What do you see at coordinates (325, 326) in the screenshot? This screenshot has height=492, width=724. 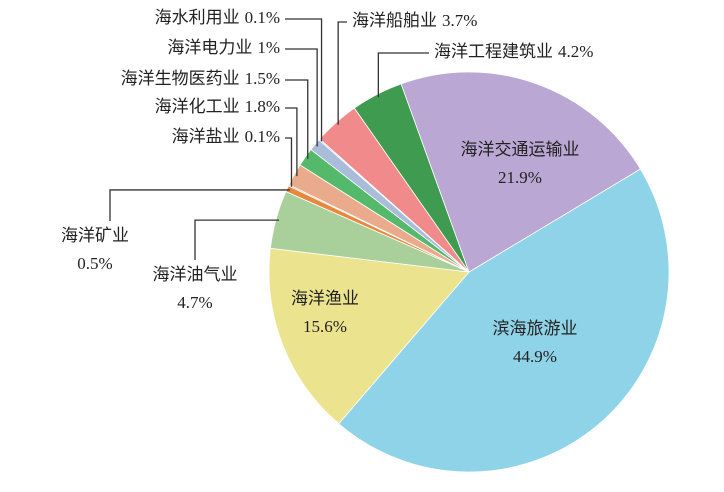 I see `slice-label-value: 15.6%` at bounding box center [325, 326].